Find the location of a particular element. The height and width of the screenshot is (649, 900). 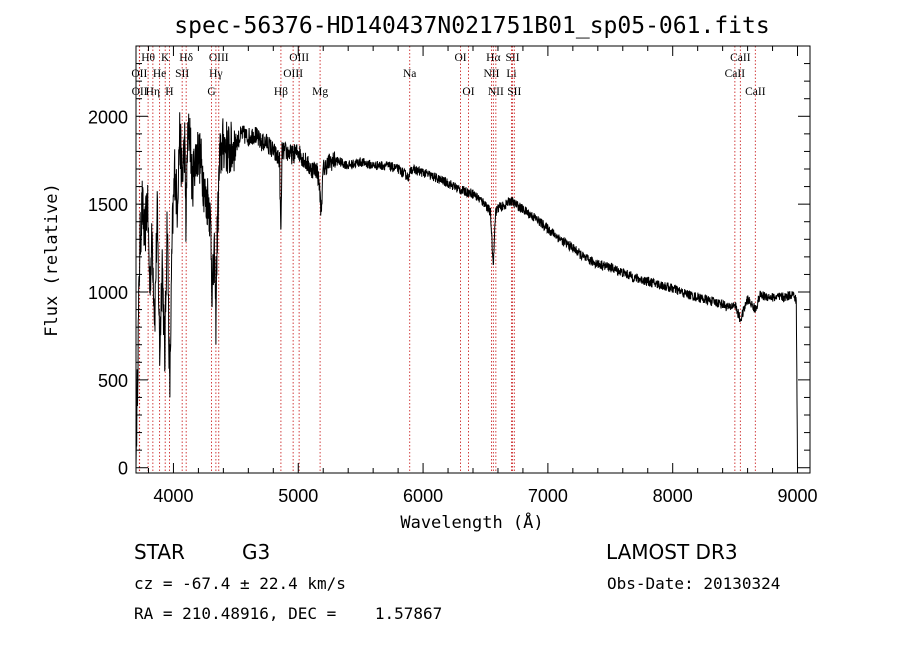

obs-date: Obs-Date: 20130324 is located at coordinates (694, 583).